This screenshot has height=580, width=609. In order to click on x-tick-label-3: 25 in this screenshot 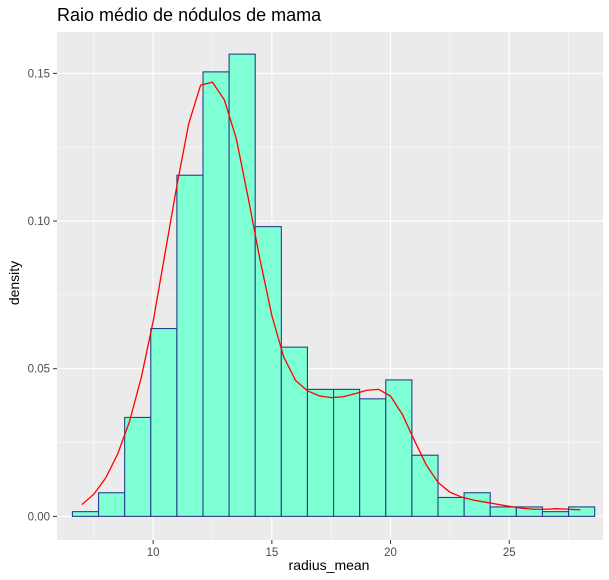, I will do `click(509, 553)`.